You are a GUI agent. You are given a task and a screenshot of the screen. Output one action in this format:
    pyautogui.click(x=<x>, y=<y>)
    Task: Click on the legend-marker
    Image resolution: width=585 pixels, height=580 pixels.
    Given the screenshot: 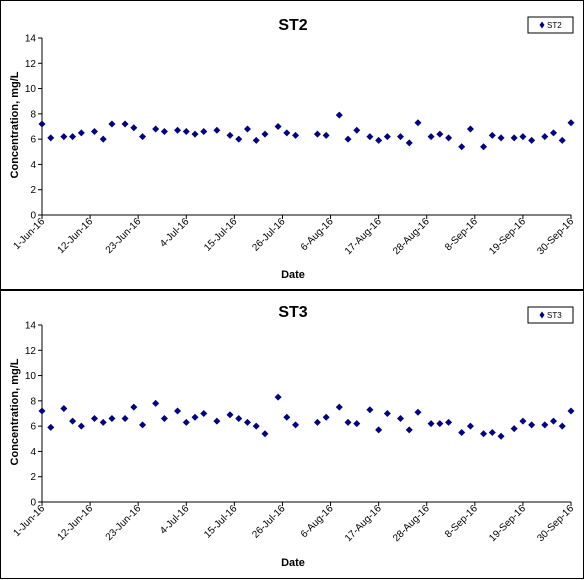 What is the action you would take?
    pyautogui.click(x=542, y=315)
    